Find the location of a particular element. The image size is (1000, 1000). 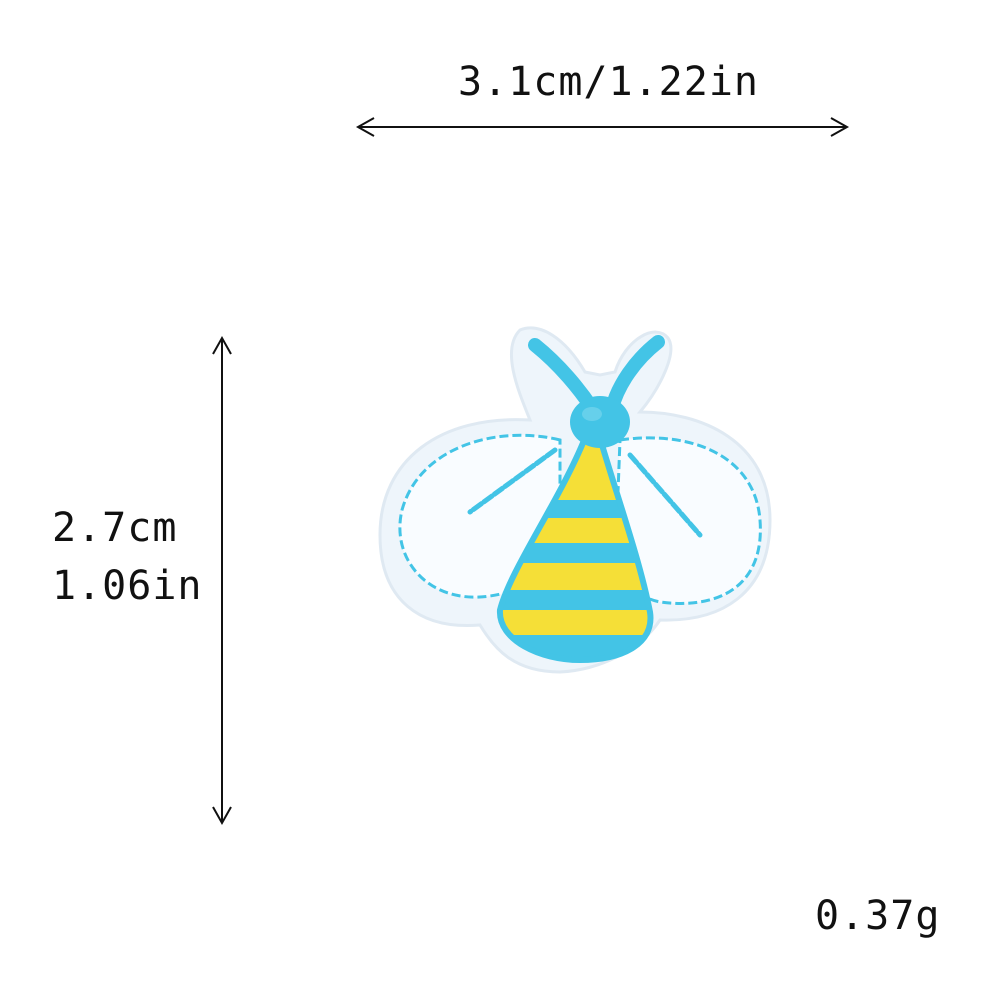

bee-head is located at coordinates (600, 422).